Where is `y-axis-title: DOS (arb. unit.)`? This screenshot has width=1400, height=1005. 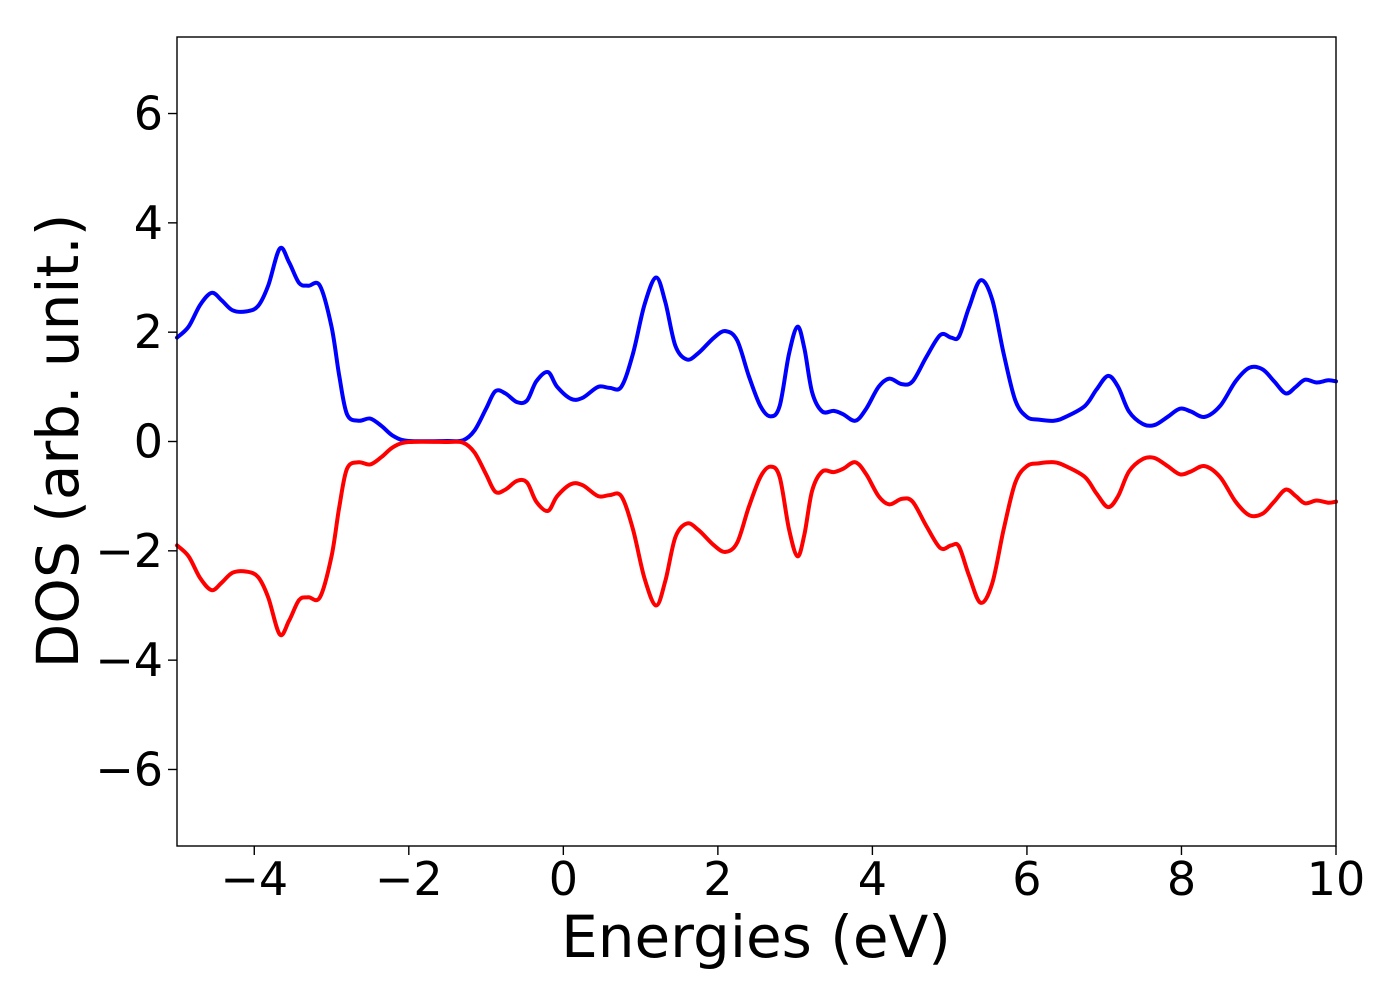
y-axis-title: DOS (arb. unit.) is located at coordinates (58, 441).